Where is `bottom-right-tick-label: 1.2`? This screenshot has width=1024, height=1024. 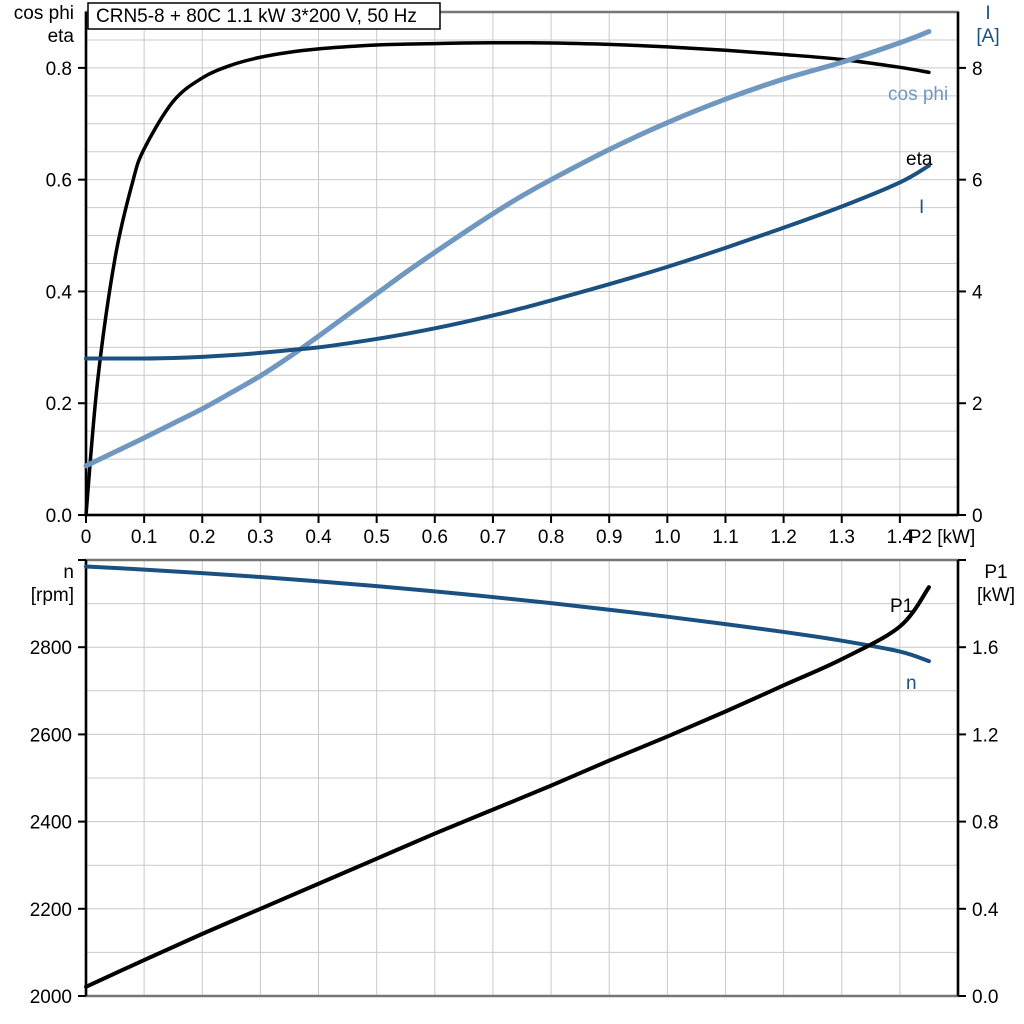
bottom-right-tick-label: 1.2 is located at coordinates (985, 735).